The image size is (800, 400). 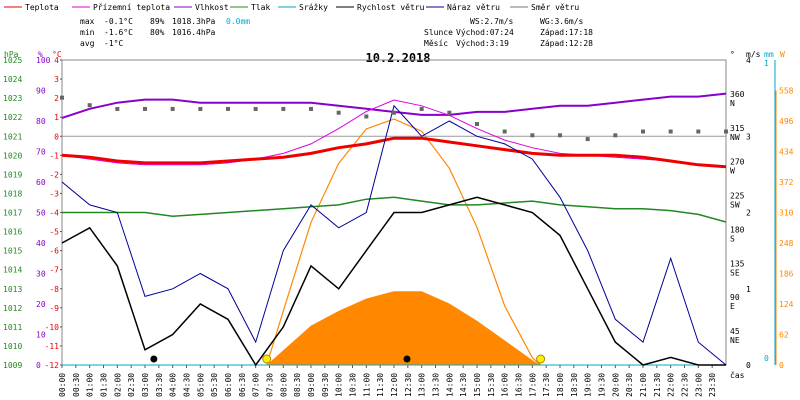 I want to click on stat-avg-label: avg, so click(x=87, y=43).